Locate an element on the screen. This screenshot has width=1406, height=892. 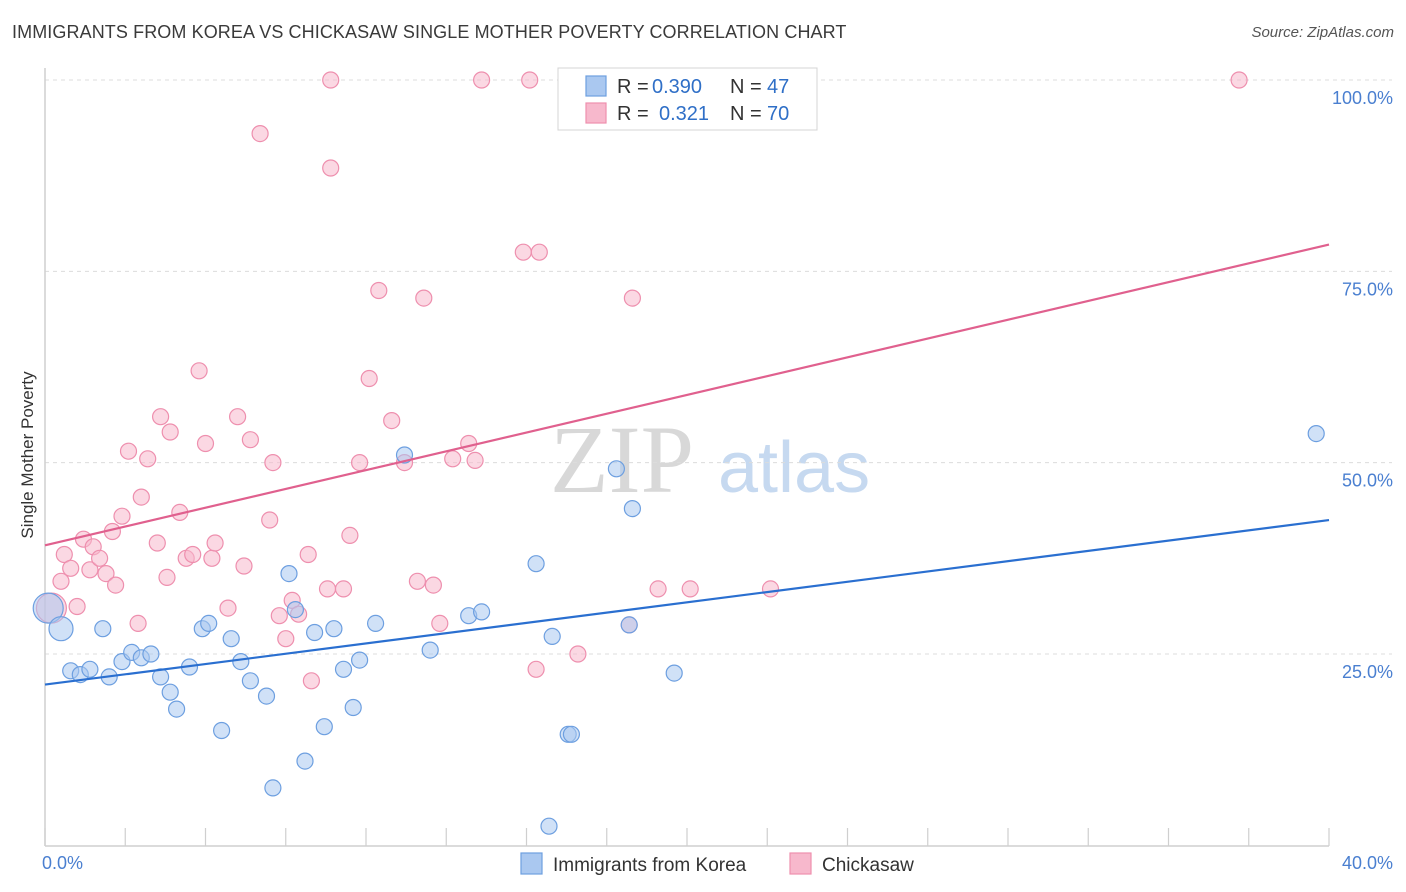
legend-top: R = 0.390 N = 47 R = 0.321 N = 70 is located at coordinates (687, 99).